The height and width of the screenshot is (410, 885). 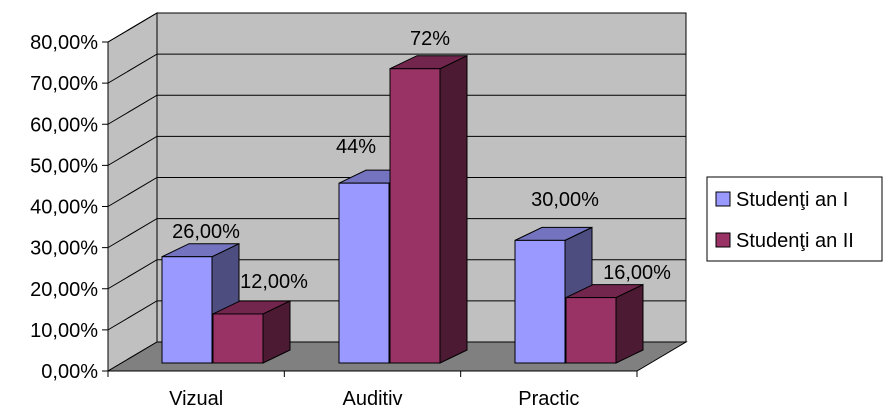 I want to click on category-label: Vizual, so click(x=196, y=399).